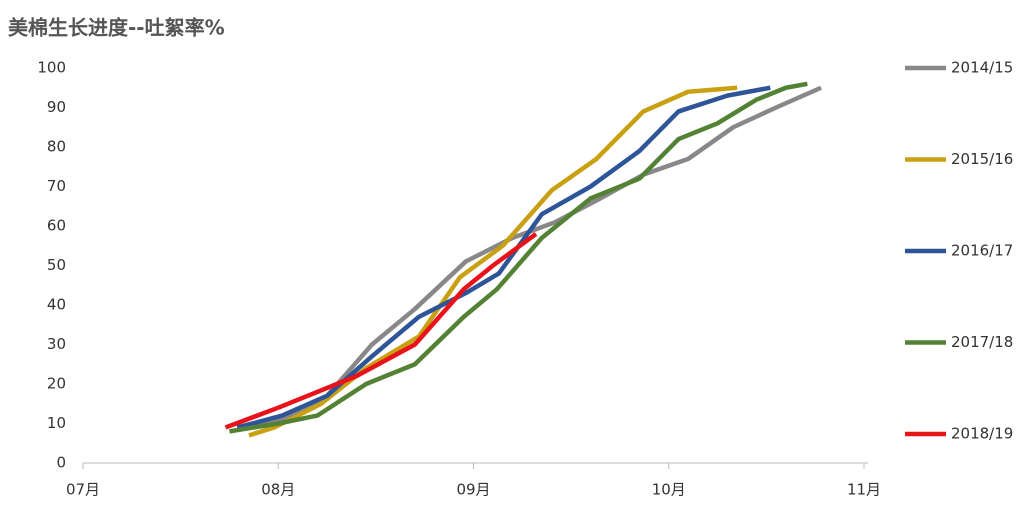 The width and height of the screenshot is (1027, 518). What do you see at coordinates (473, 490) in the screenshot?
I see `x-tick-label: 09月` at bounding box center [473, 490].